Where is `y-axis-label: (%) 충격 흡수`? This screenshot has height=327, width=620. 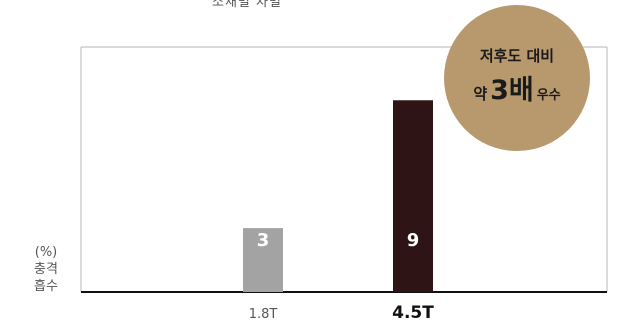 y-axis-label: (%) 충격 흡수 is located at coordinates (46, 269).